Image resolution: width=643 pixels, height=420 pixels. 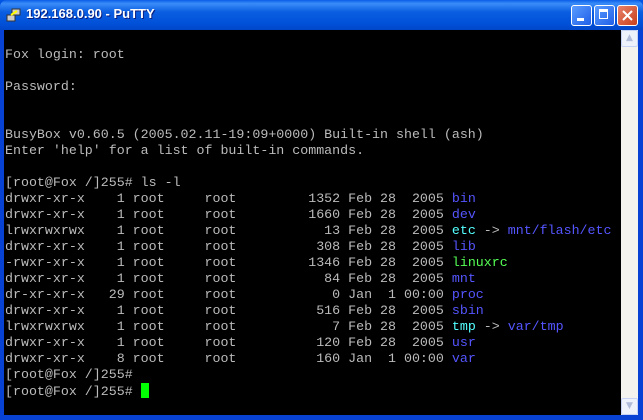 I want to click on window-title: 192.168.0.90 - PuTTY, so click(x=90, y=13).